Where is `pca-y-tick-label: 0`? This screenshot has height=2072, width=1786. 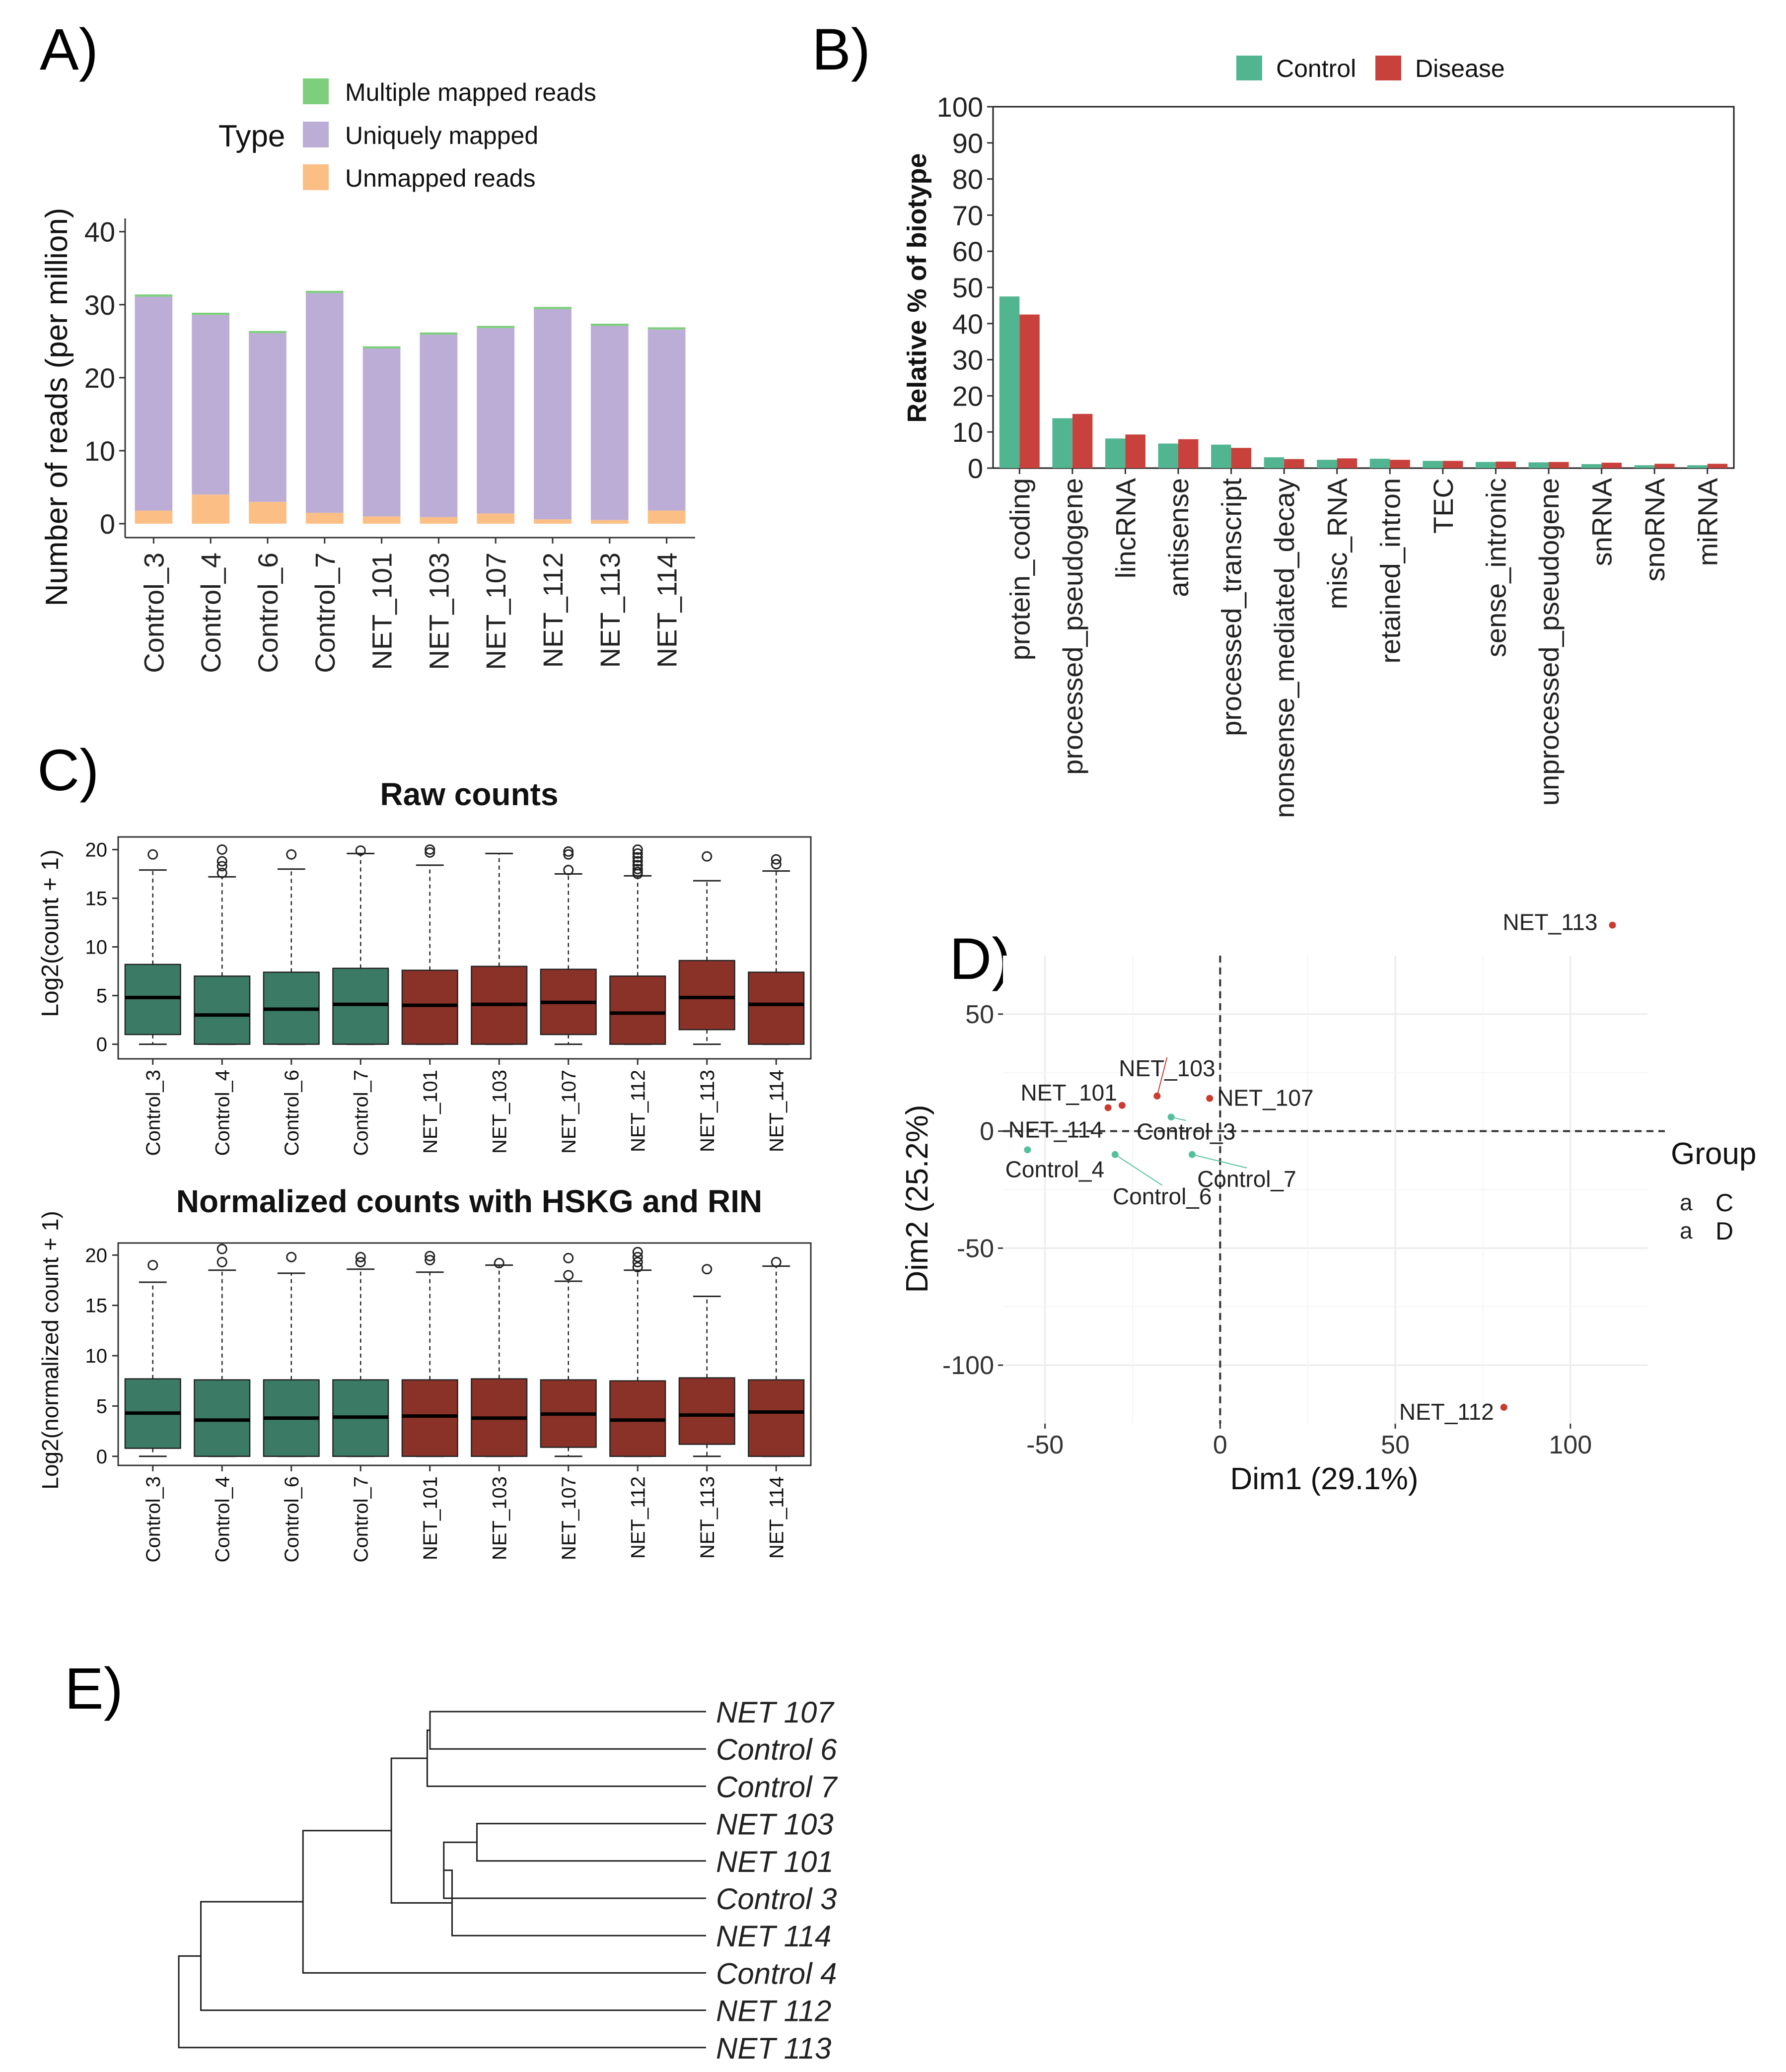 pca-y-tick-label: 0 is located at coordinates (987, 1131).